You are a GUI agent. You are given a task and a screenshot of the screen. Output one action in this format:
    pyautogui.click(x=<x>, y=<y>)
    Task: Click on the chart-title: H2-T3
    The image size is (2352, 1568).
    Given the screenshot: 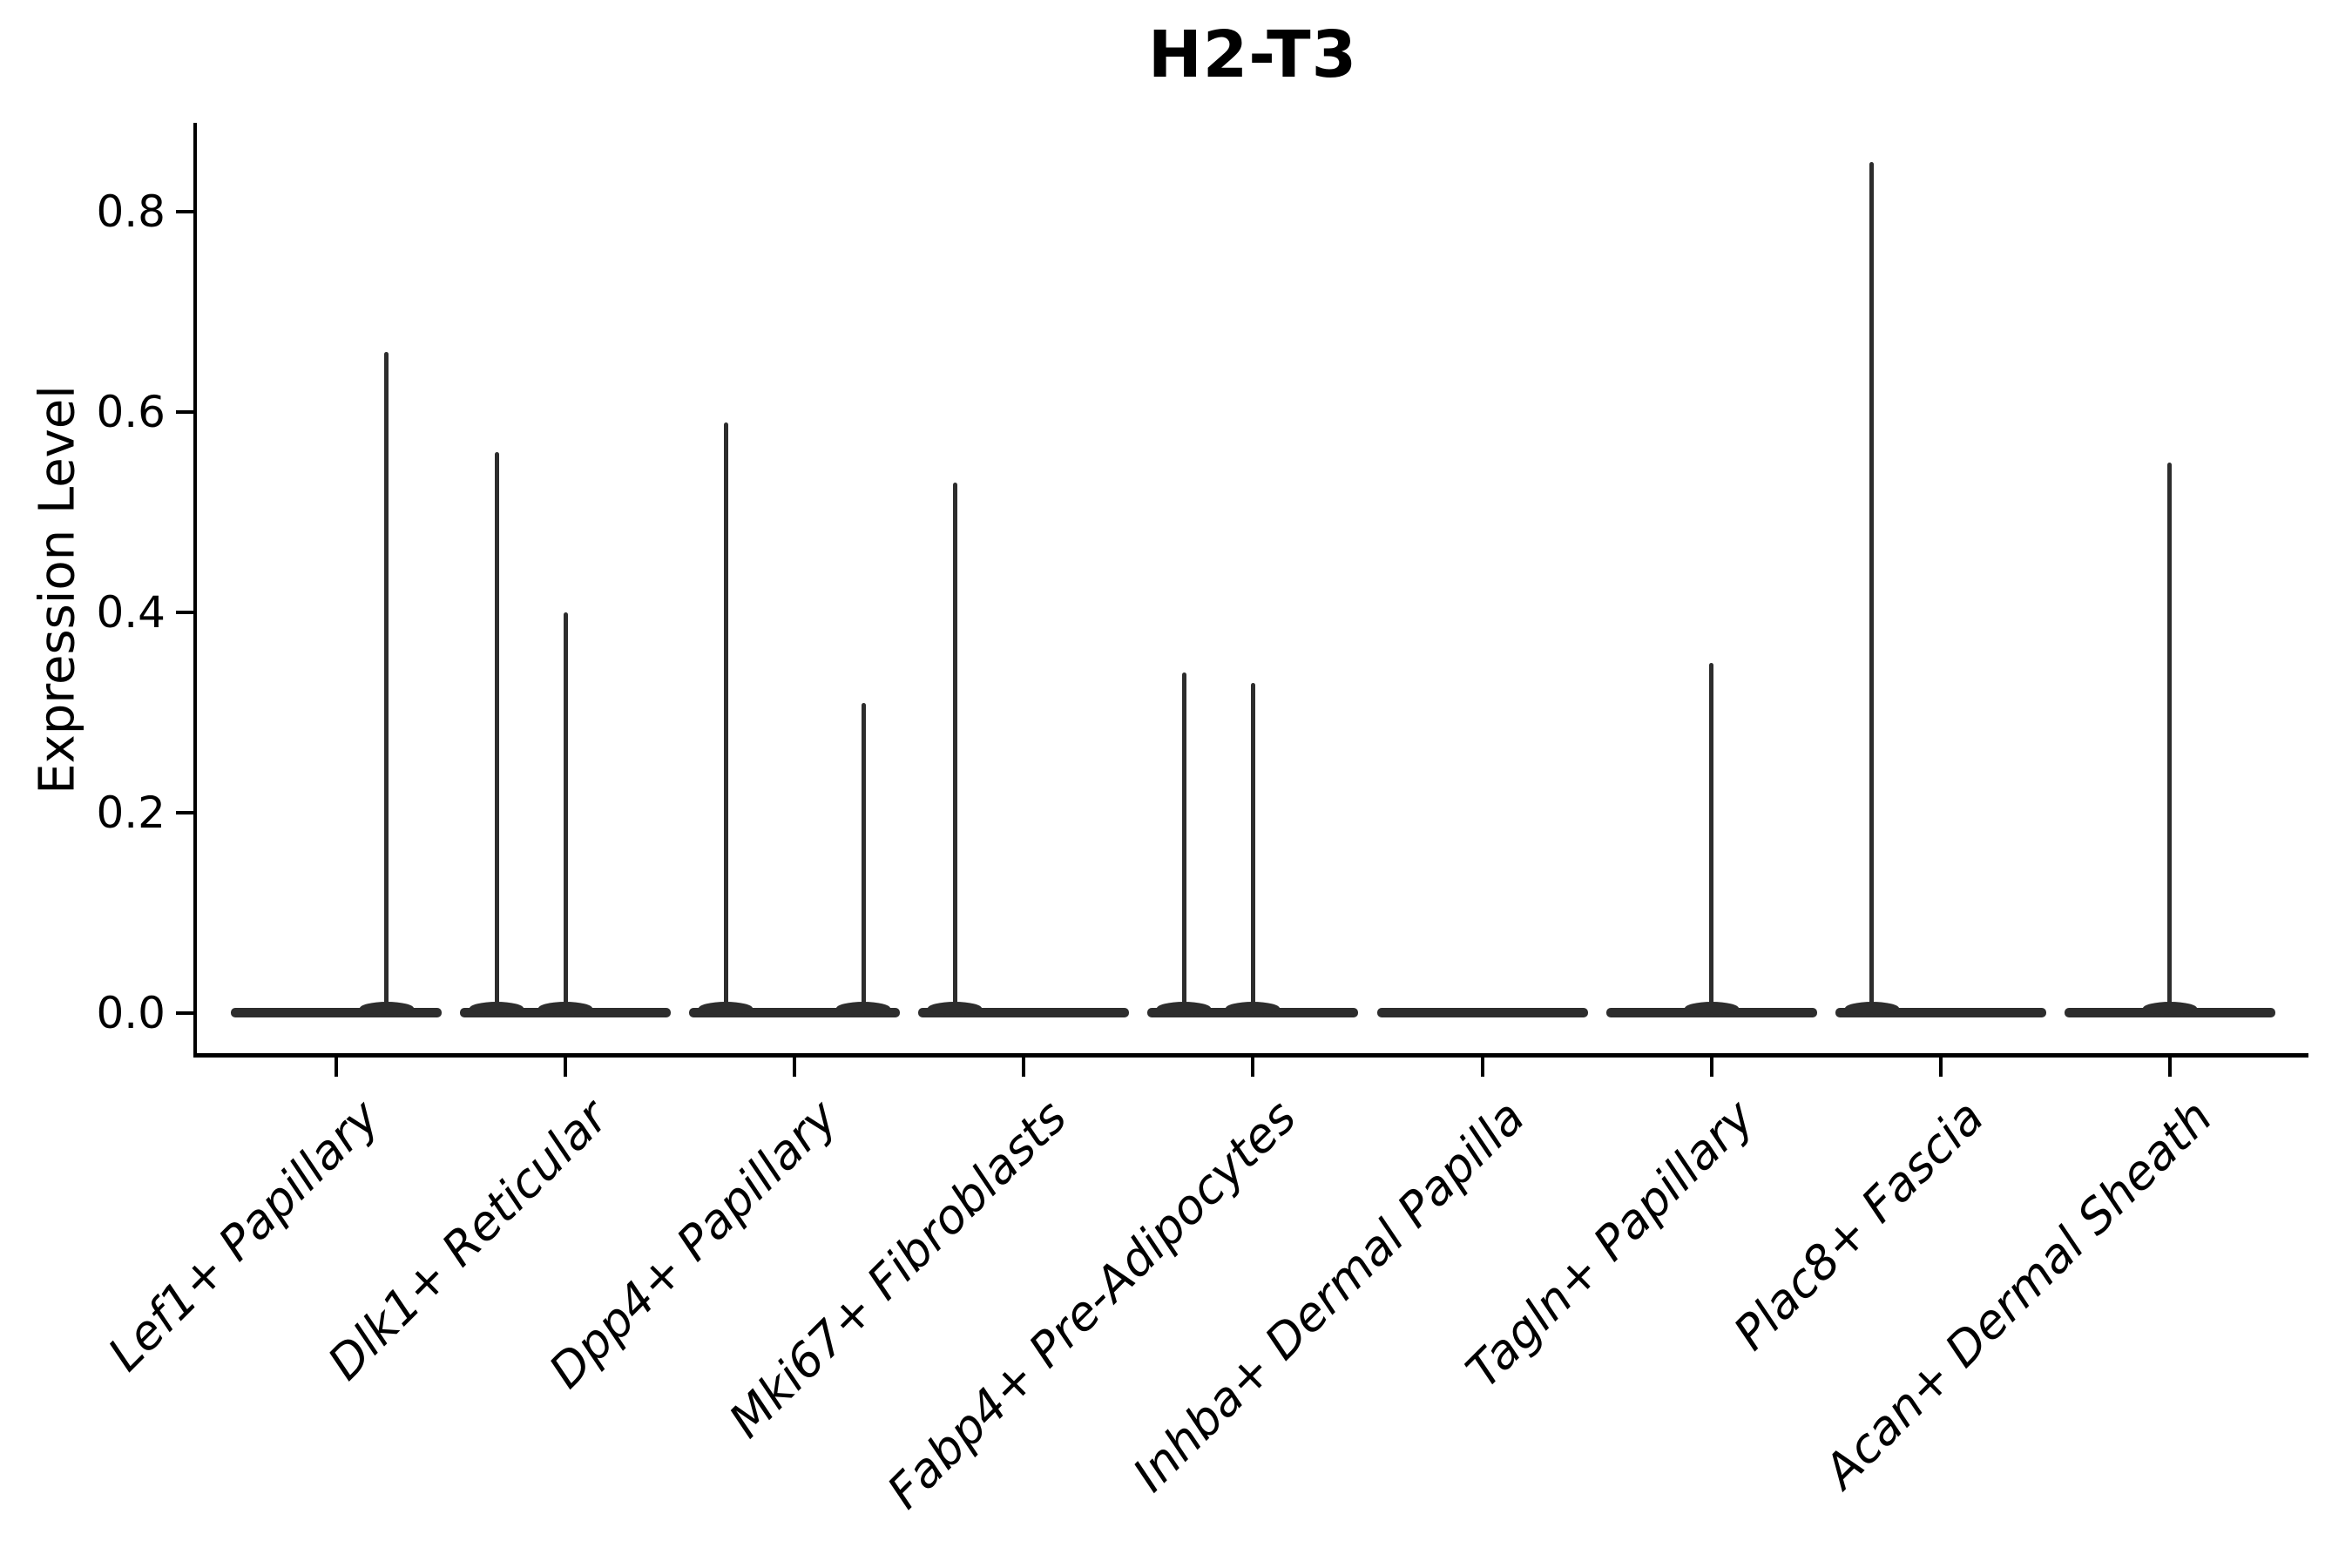 What is the action you would take?
    pyautogui.click(x=1252, y=54)
    